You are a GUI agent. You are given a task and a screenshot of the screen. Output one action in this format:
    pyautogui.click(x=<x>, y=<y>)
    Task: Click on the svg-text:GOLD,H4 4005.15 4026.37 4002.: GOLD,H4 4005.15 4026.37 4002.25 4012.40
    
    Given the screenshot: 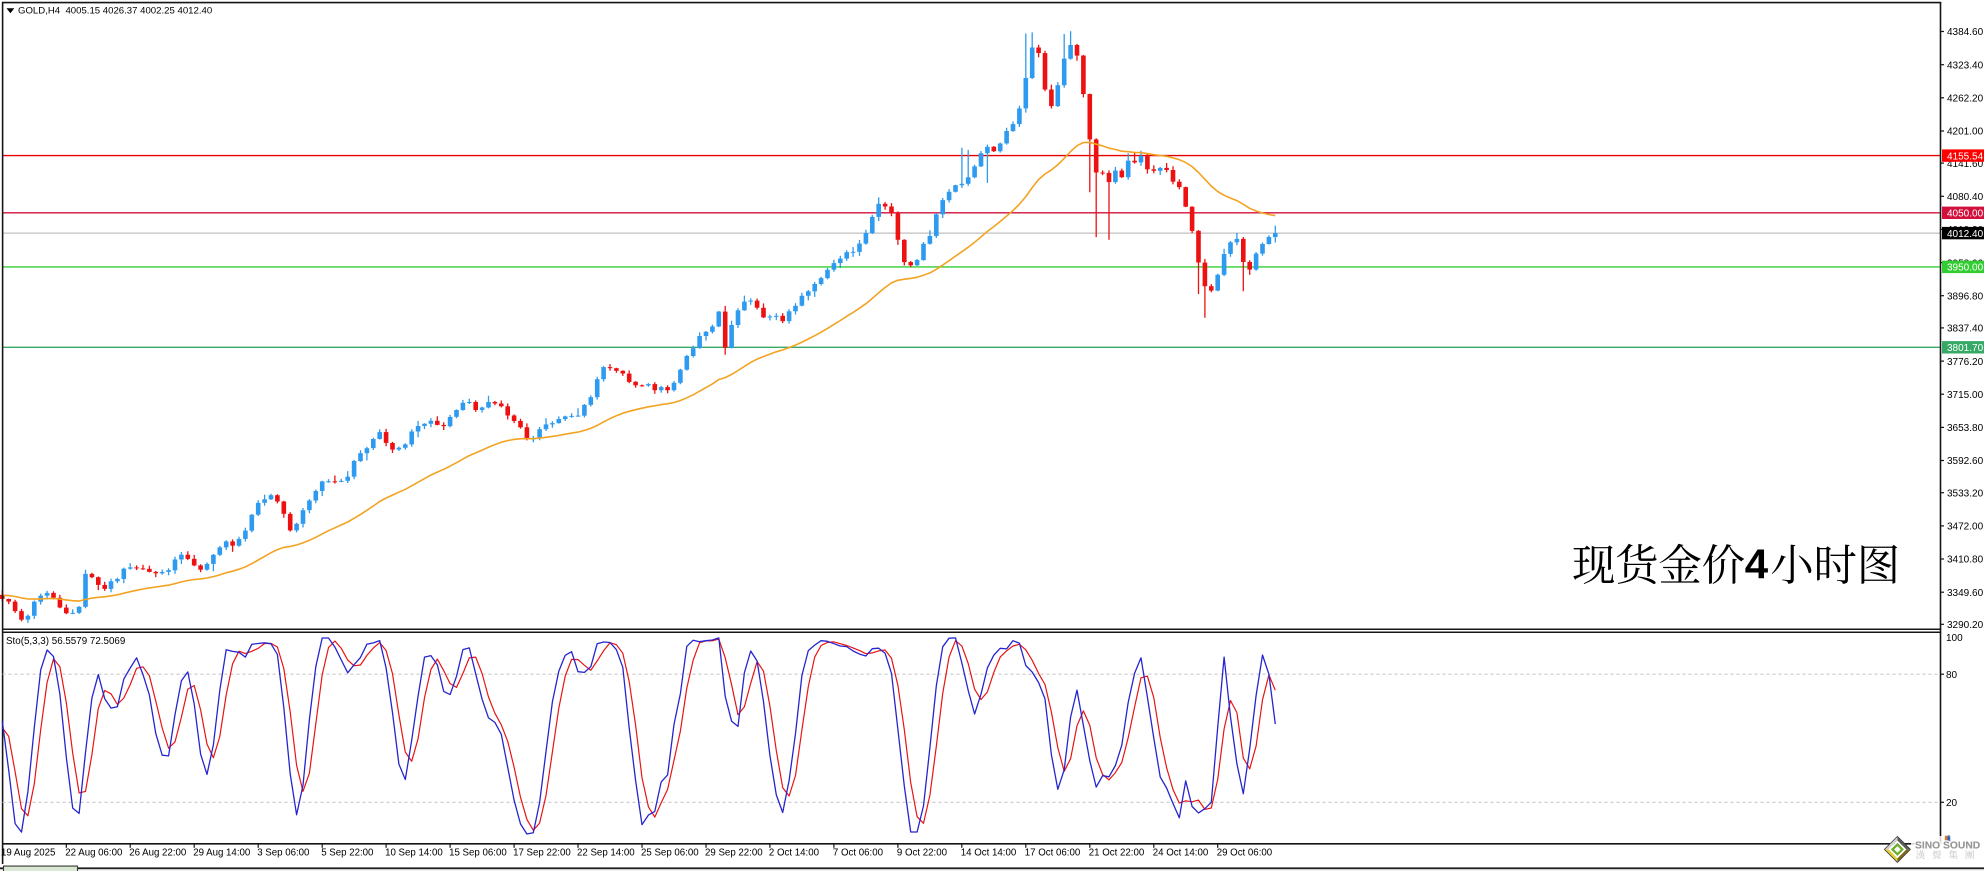 What is the action you would take?
    pyautogui.click(x=115, y=11)
    